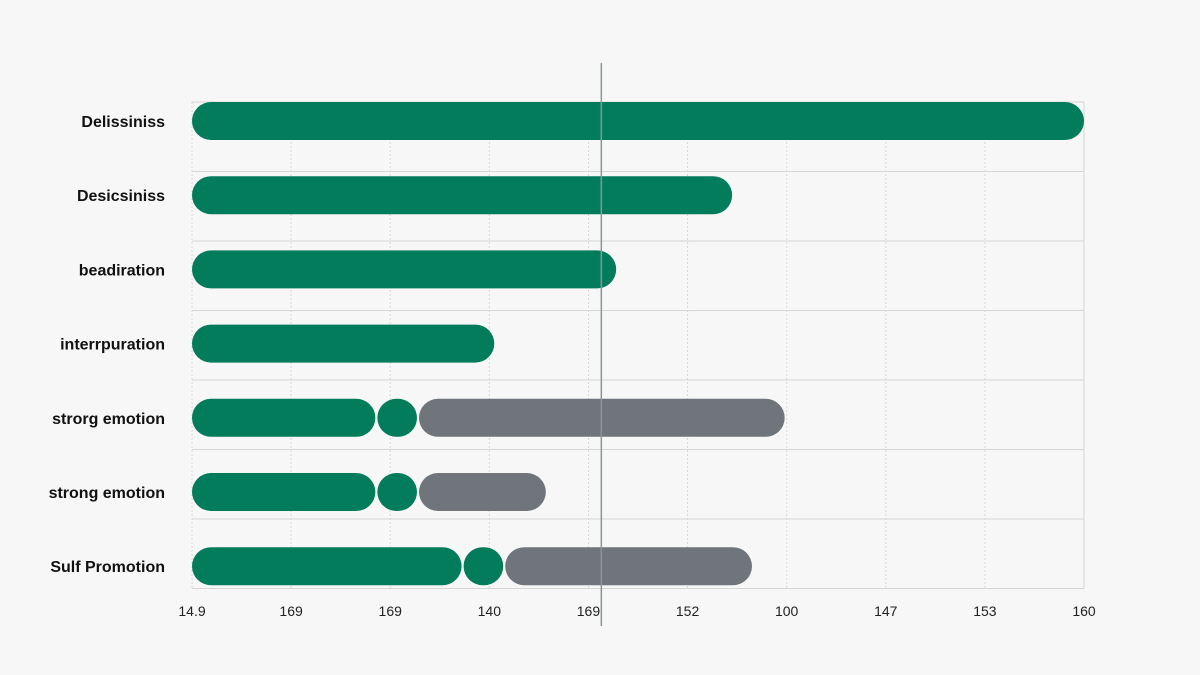 Image resolution: width=1200 pixels, height=675 pixels. I want to click on x-tick-label: 147, so click(886, 611).